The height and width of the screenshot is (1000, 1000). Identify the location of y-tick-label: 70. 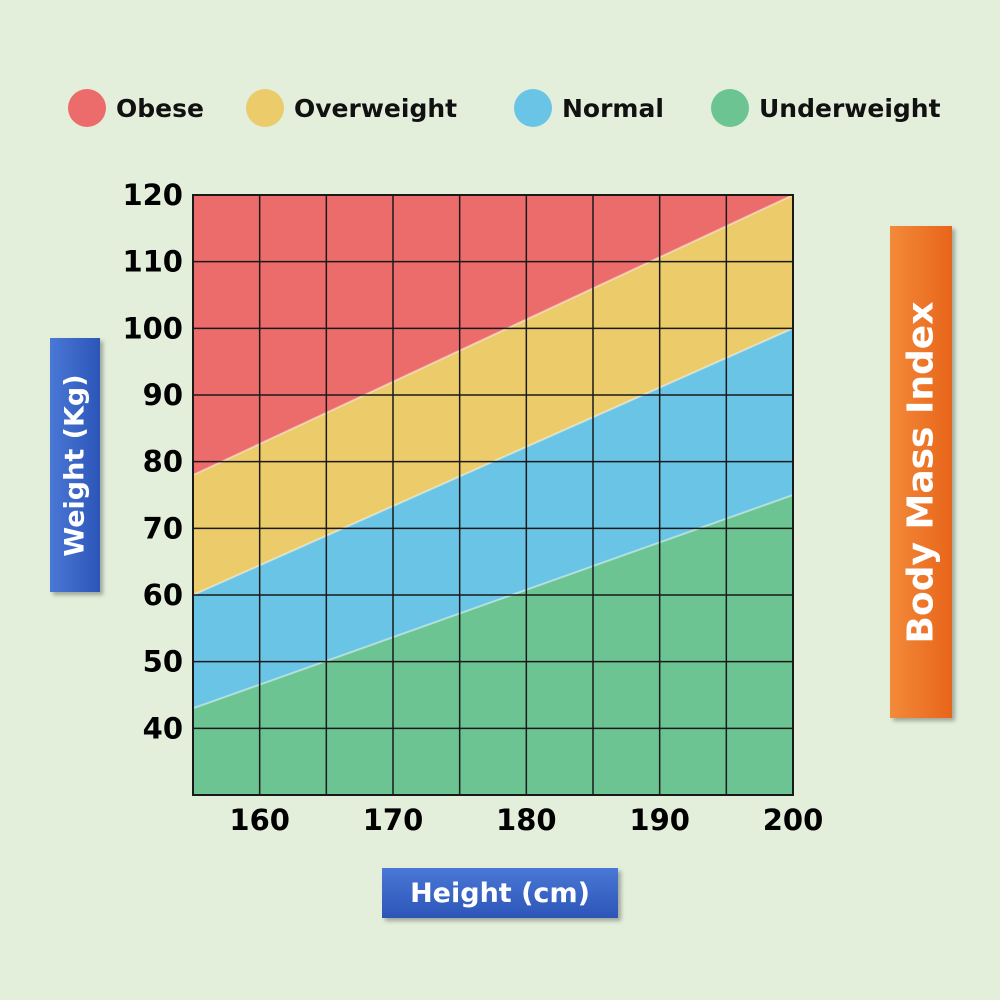
(163, 528).